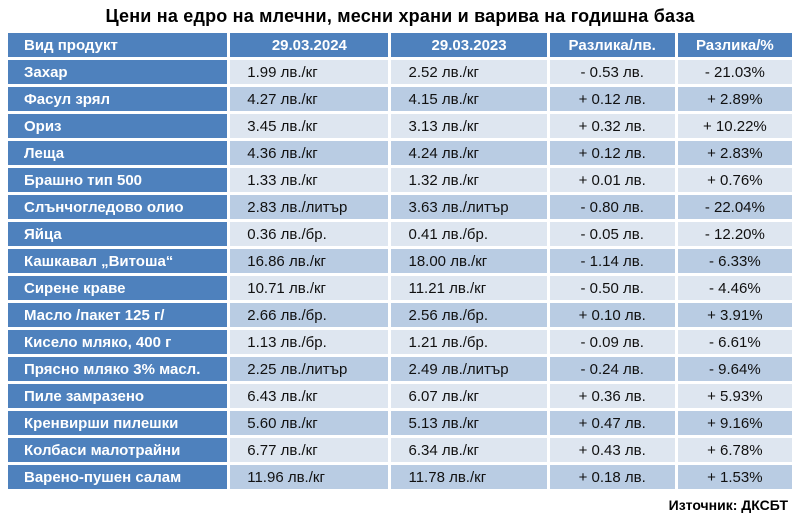 Image resolution: width=800 pixels, height=519 pixels. I want to click on price-2023-cell: 0.41 лв./бр., so click(469, 234).